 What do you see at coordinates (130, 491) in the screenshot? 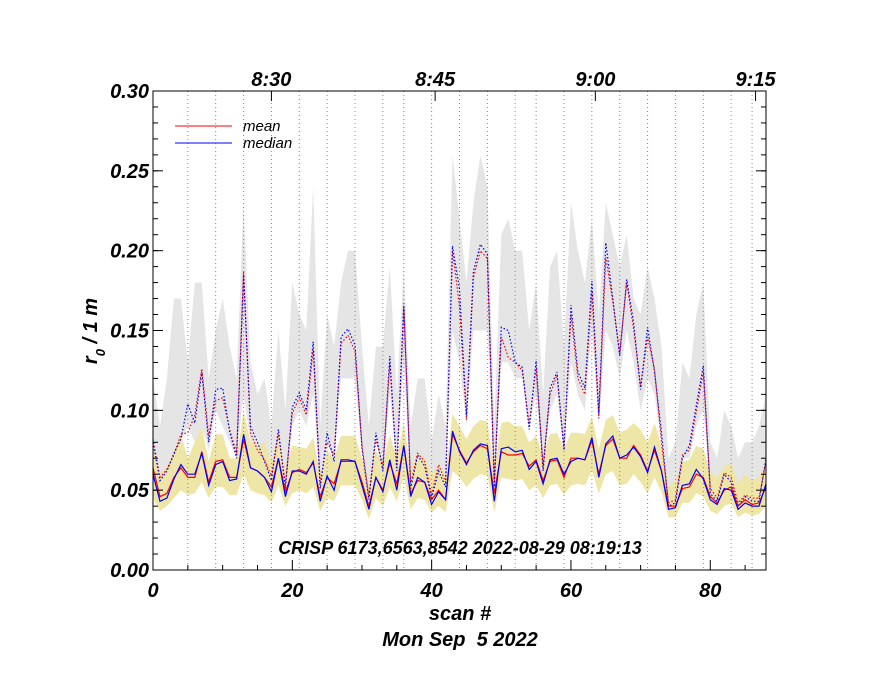
I see `y-tick-label: 0.05` at bounding box center [130, 491].